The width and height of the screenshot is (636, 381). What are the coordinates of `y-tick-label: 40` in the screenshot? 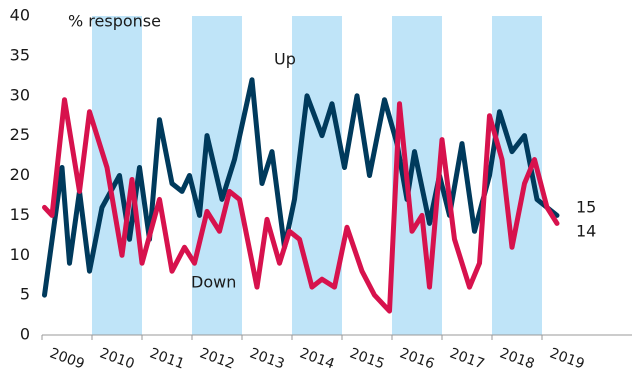 It's located at (20, 15).